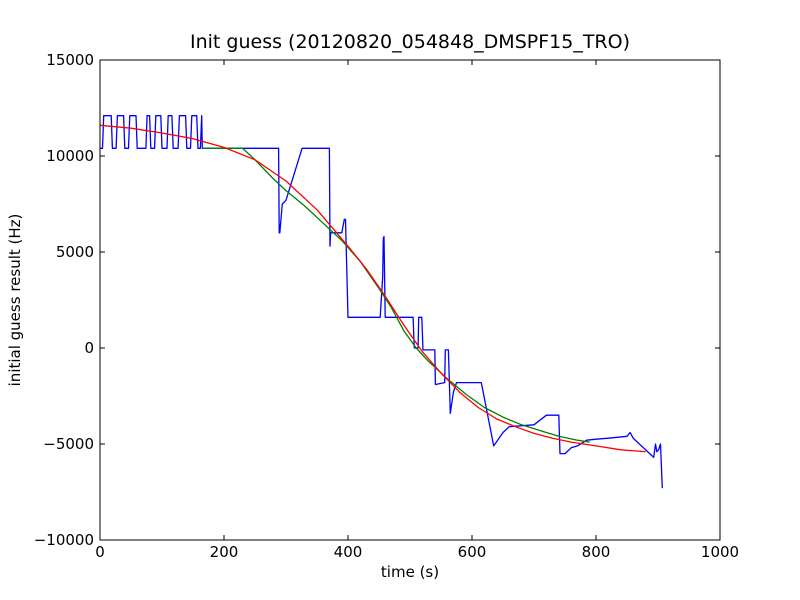  I want to click on x-axis-label: time (s), so click(410, 572).